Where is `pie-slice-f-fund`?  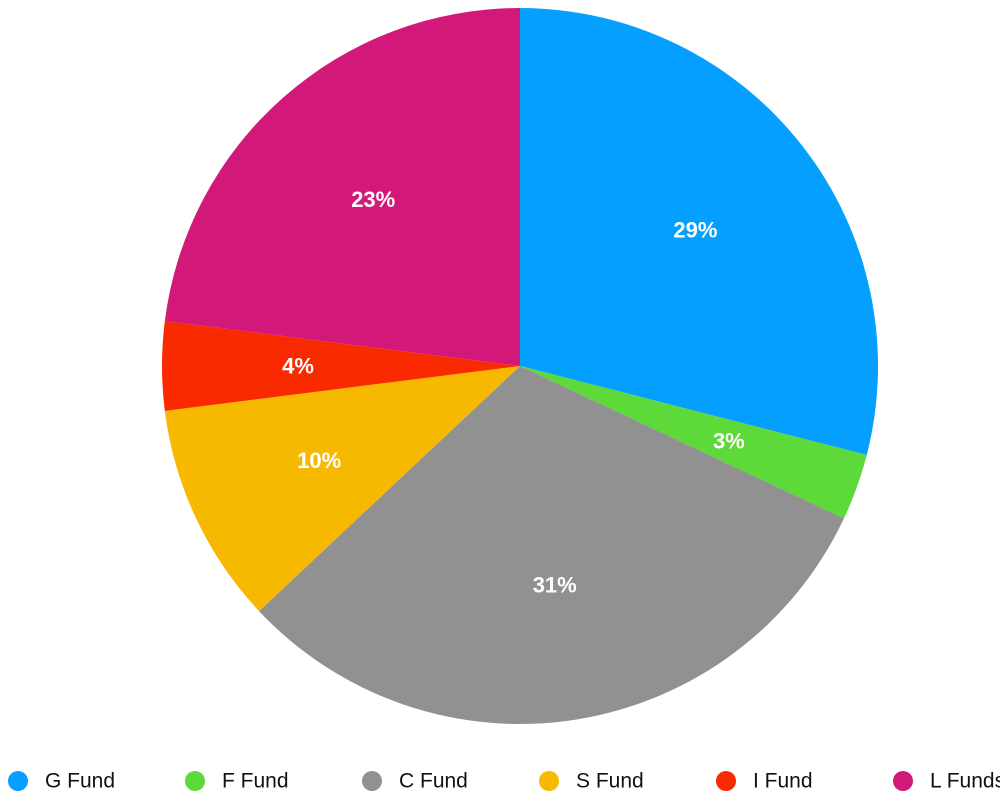
pie-slice-f-fund is located at coordinates (693, 442).